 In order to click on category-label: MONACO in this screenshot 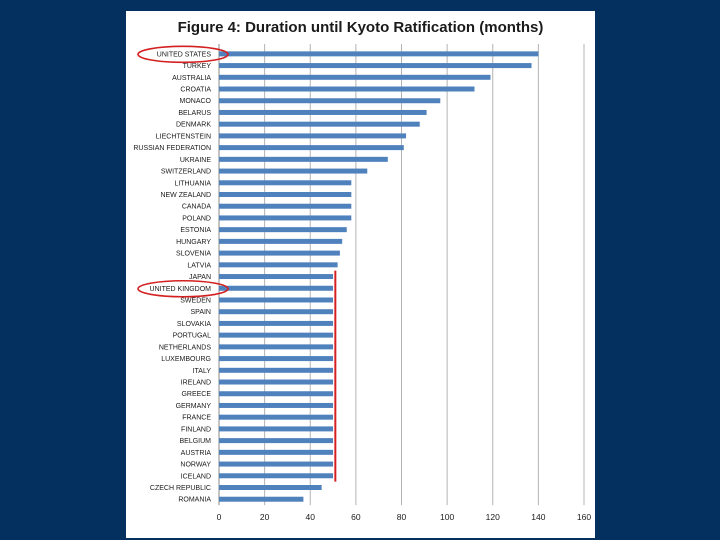, I will do `click(196, 101)`.